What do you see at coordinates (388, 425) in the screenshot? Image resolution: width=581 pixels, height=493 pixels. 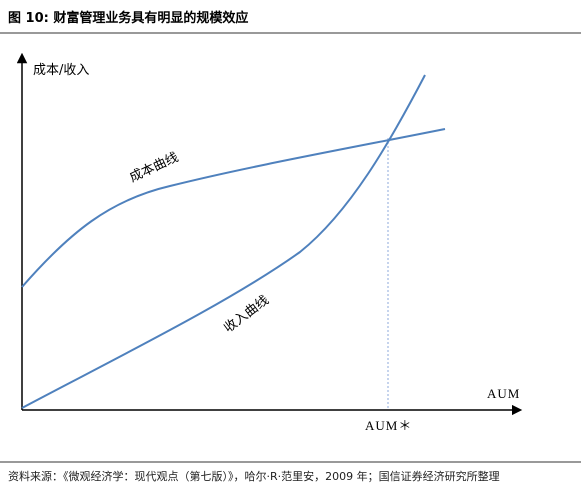 I see `aum-star-label: AUM＊` at bounding box center [388, 425].